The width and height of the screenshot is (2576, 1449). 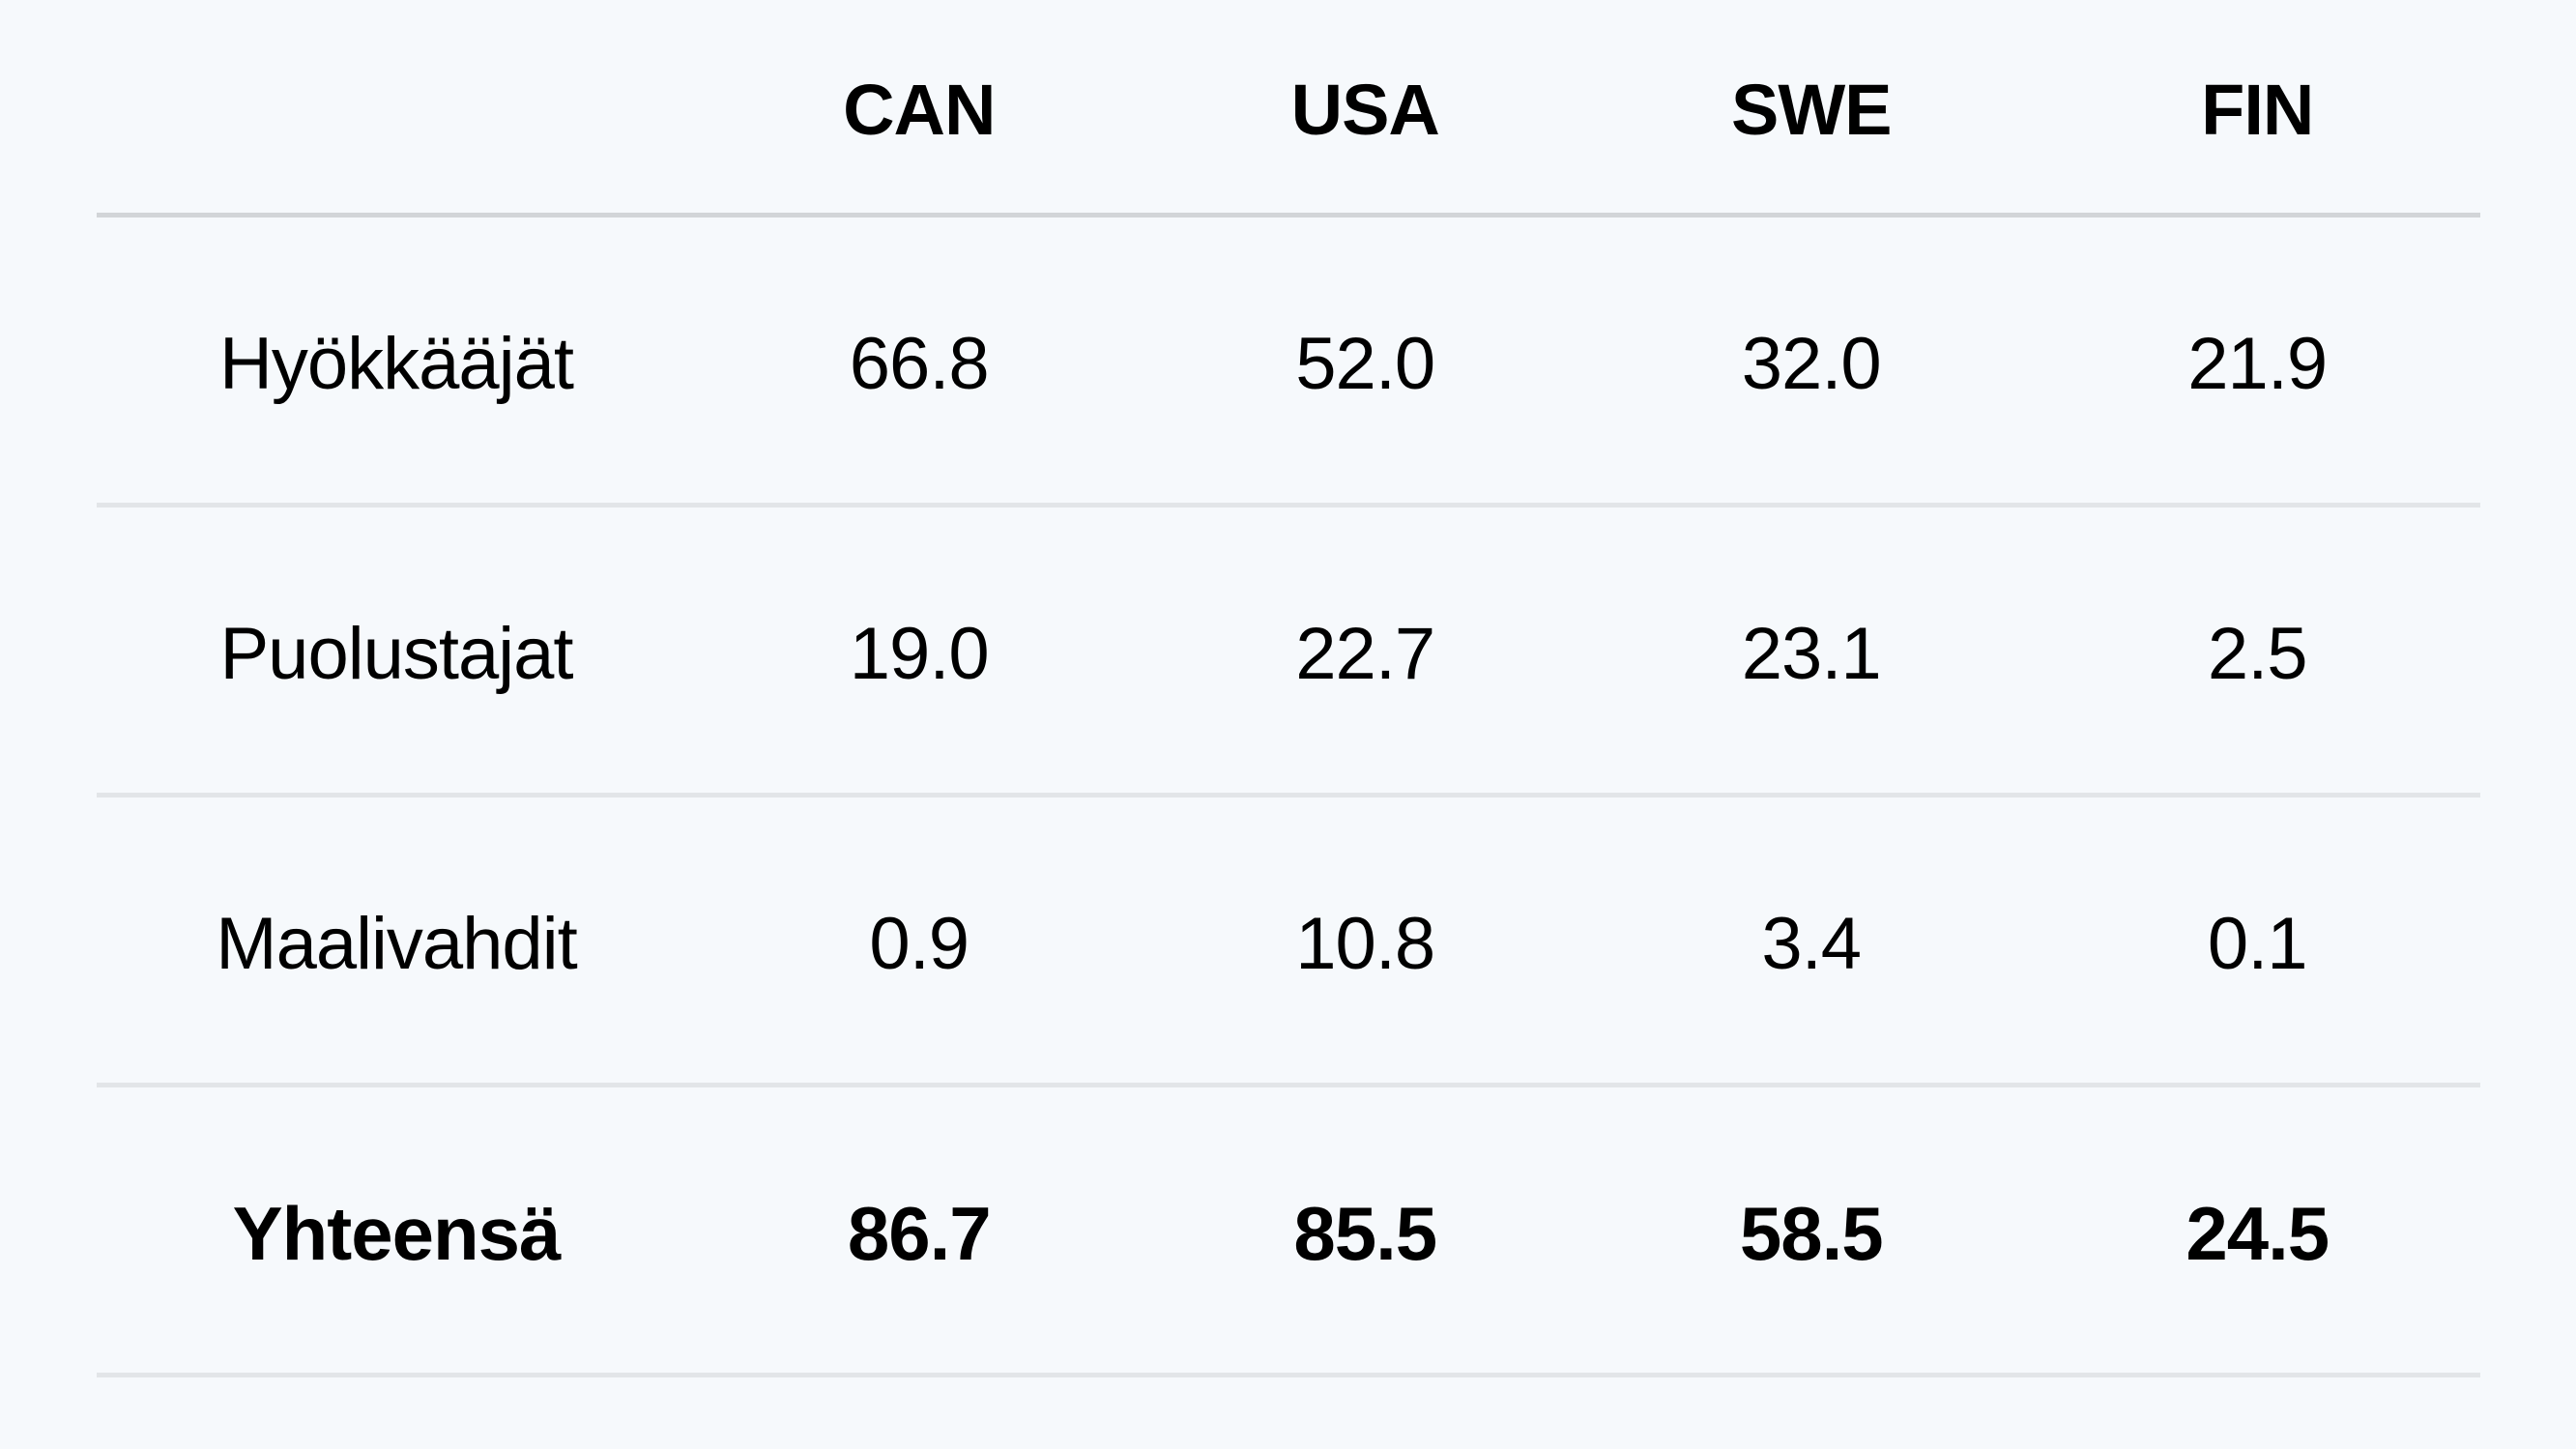 I want to click on table-cell: 21.9, so click(x=2257, y=361).